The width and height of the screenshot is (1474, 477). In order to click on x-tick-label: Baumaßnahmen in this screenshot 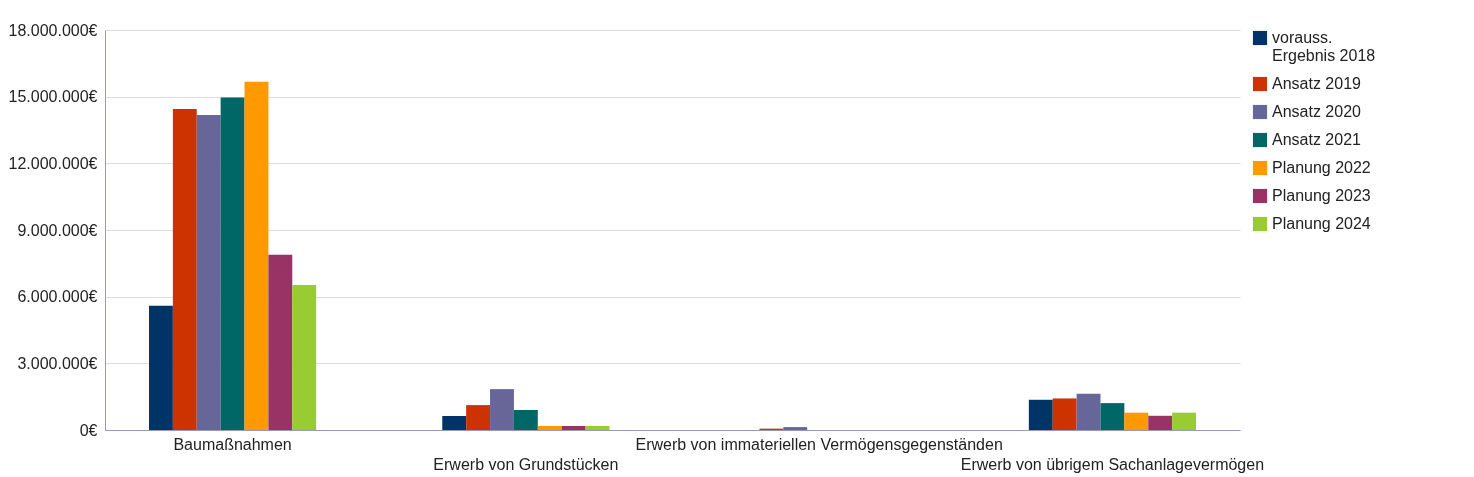, I will do `click(232, 444)`.